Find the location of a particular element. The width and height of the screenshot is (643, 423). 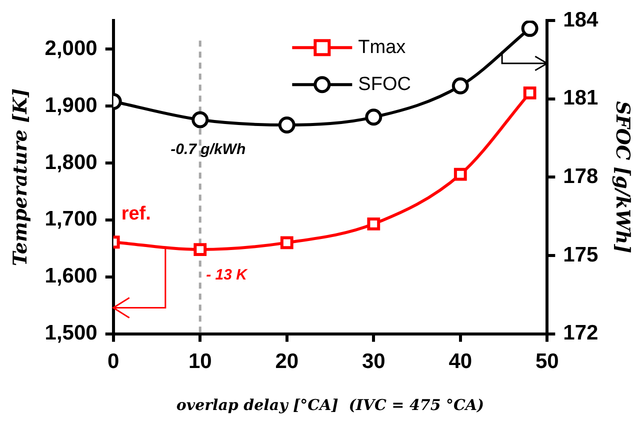

y2-tick-label: 178 is located at coordinates (581, 176).